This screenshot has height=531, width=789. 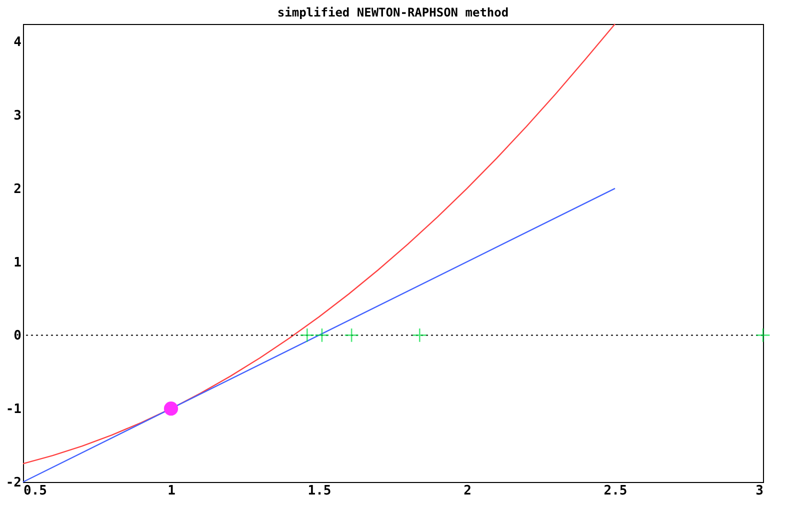 I want to click on x-tick-label: 3, so click(x=760, y=491).